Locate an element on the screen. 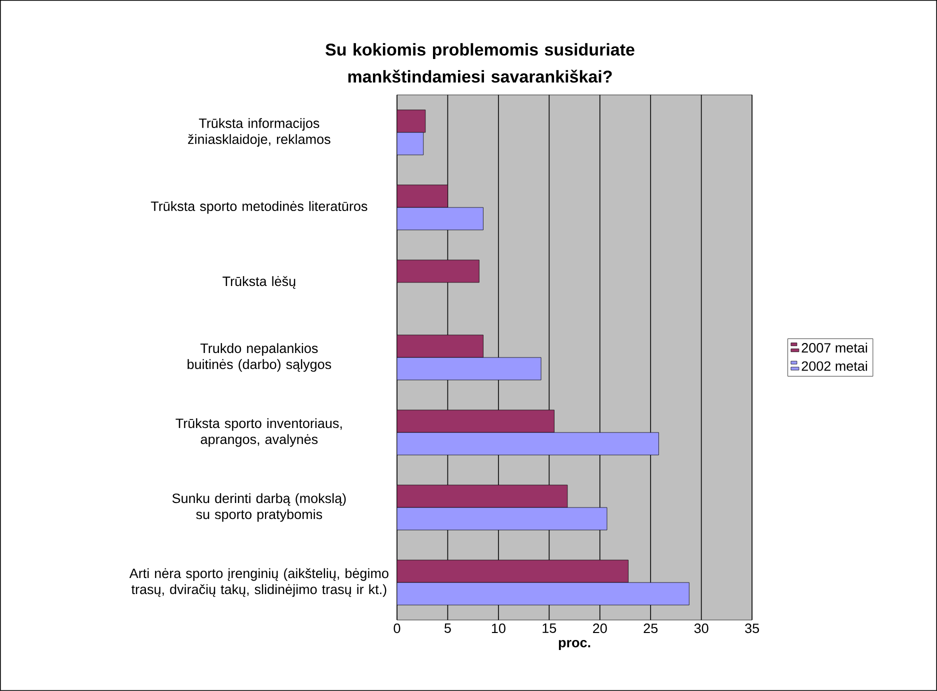  y-tick-label: Trukdo nepalankios buitinės (darbo) sąlygos is located at coordinates (260, 357).